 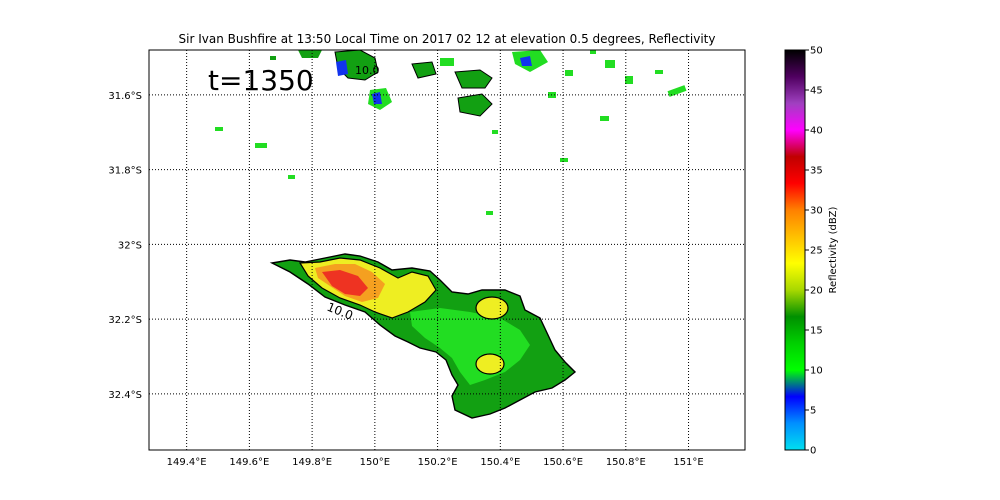 I want to click on lon-tick-label: 150.6°E, so click(x=563, y=462).